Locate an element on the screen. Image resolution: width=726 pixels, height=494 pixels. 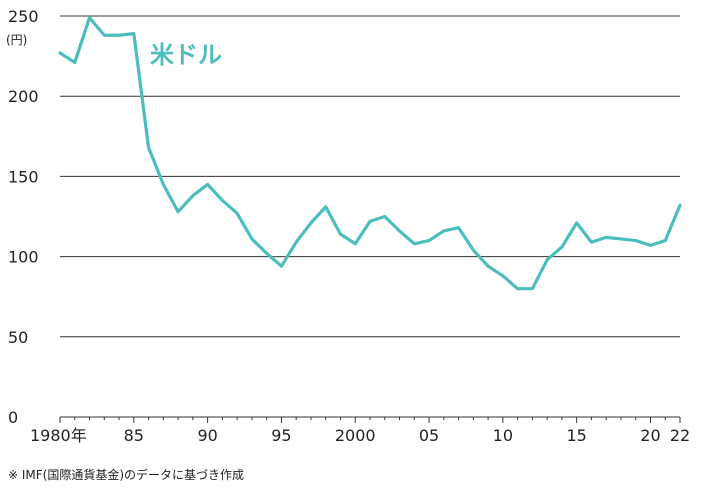
source-footnote: ※ IMF(国際通貨基金)のデータに基づき作成 is located at coordinates (126, 475).